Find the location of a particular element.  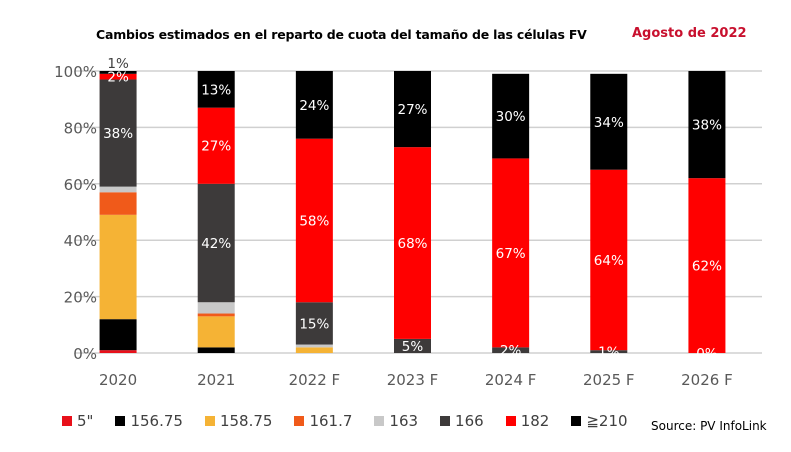

data-label: 64% is located at coordinates (609, 261).